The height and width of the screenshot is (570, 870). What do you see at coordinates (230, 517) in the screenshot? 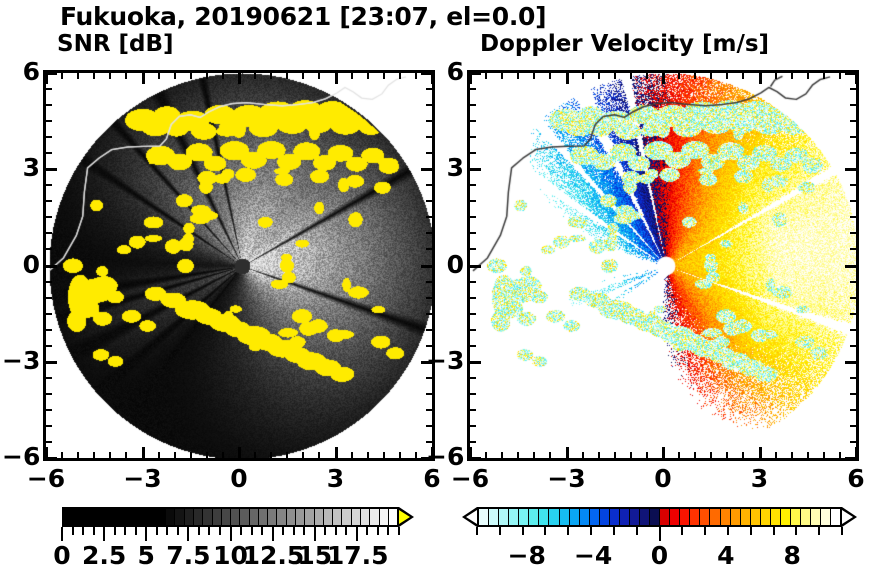
I see `snr-colorbar-gradient` at bounding box center [230, 517].